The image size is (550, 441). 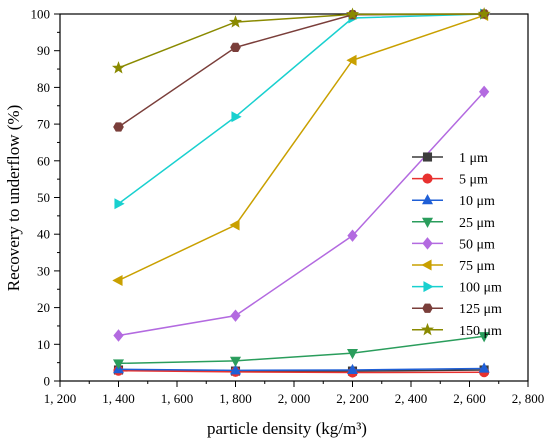 I want to click on legend-item: 150 μm, so click(x=457, y=330).